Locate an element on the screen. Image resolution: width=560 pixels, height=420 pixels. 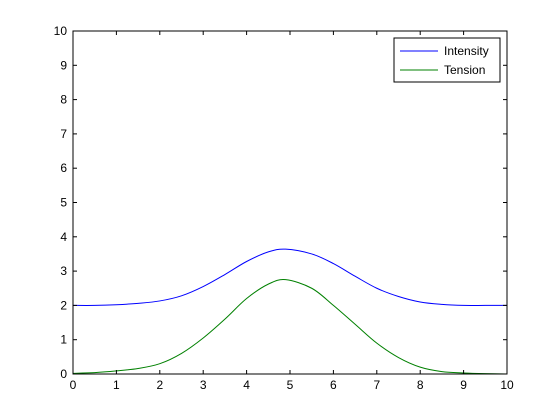
x-tick-label: 8 is located at coordinates (420, 385).